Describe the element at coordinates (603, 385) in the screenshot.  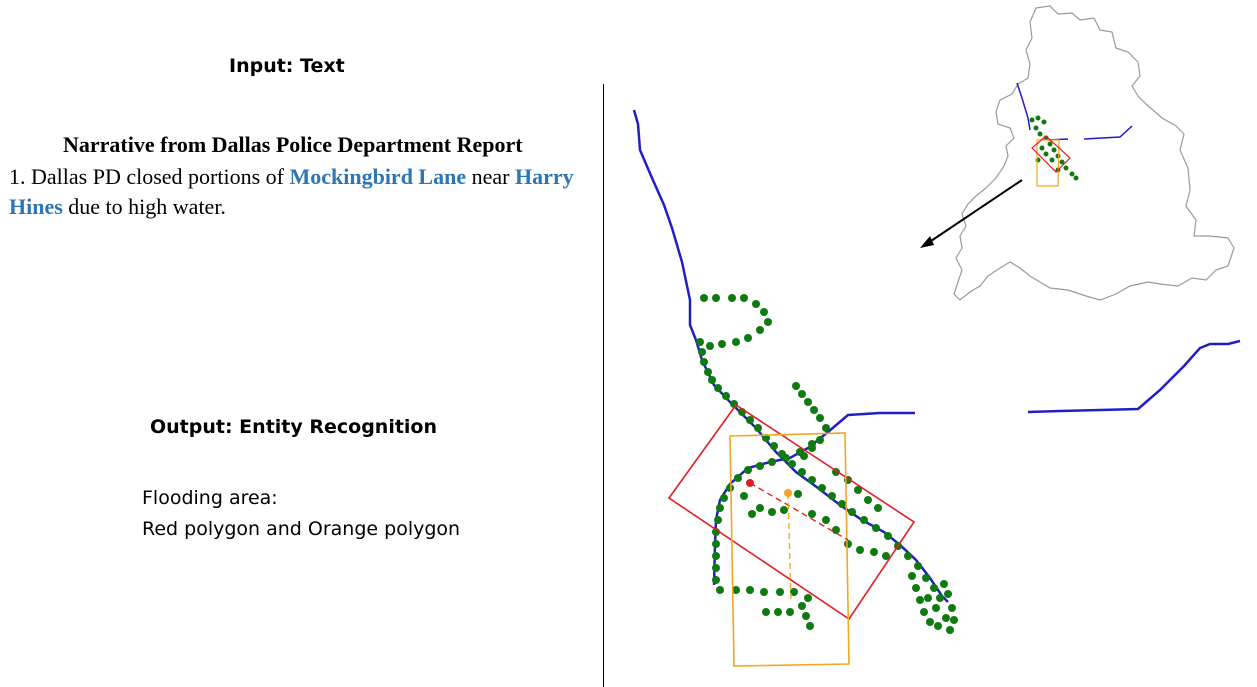
I see `section-divider` at that location.